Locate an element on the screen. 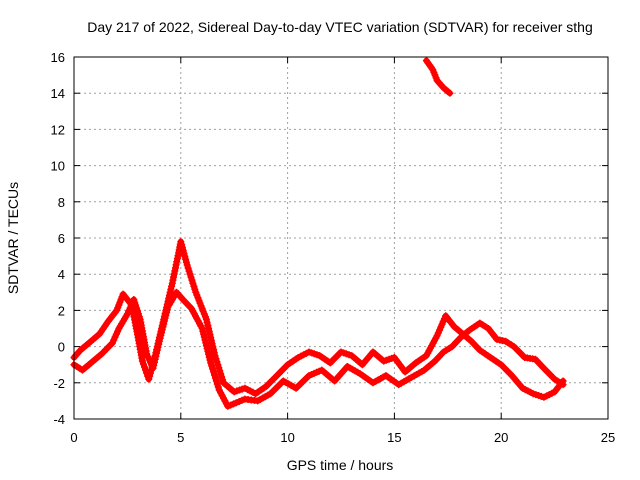 This screenshot has height=480, width=640. y-tick-label: 8 is located at coordinates (61, 202).